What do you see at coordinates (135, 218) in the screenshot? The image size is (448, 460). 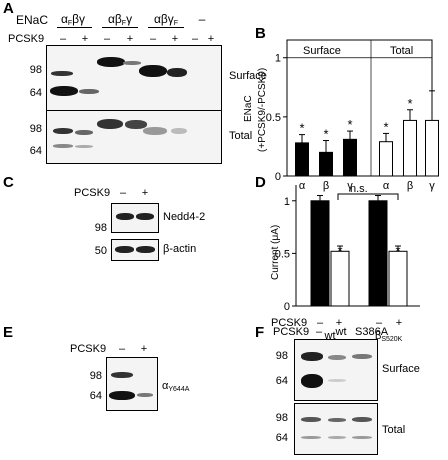 I see `blot-nedd4` at bounding box center [135, 218].